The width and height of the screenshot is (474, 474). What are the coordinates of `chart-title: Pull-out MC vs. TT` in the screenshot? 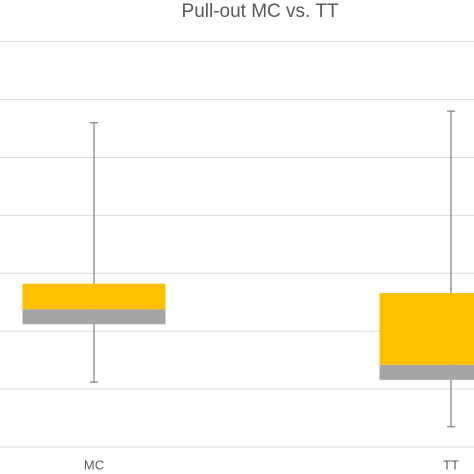 It's located at (260, 11).